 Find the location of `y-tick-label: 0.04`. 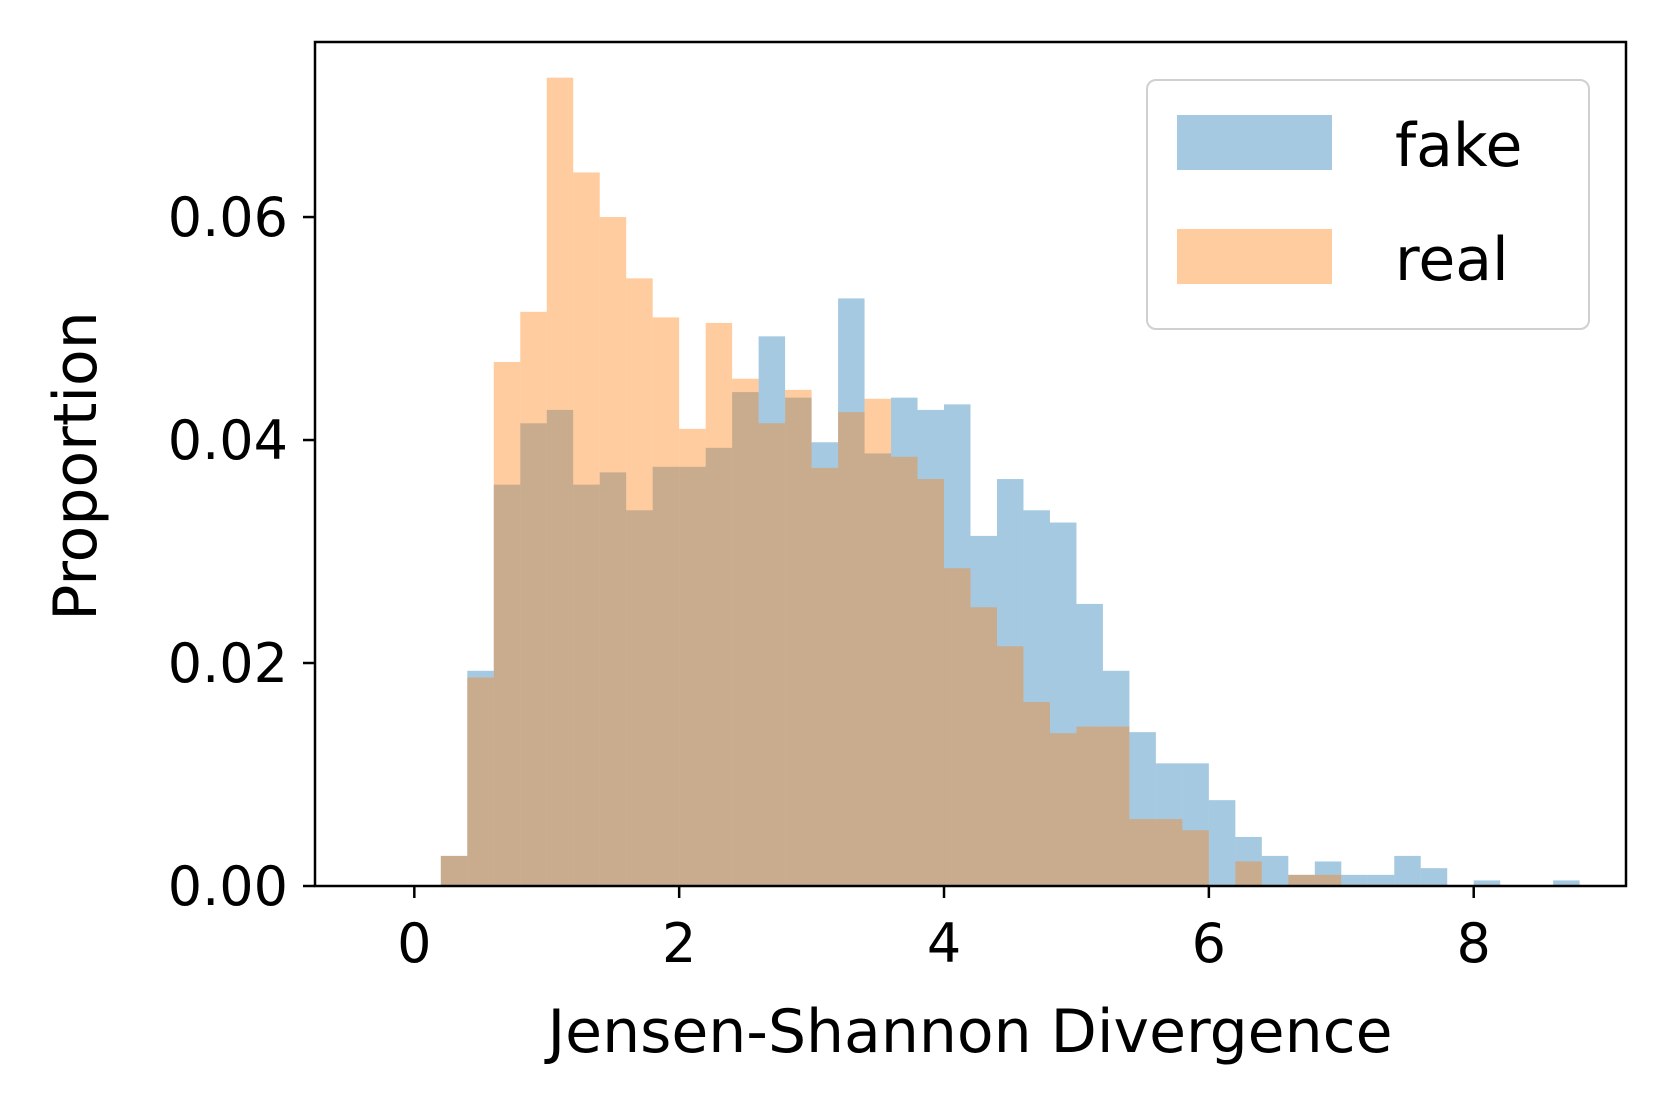

y-tick-label: 0.04 is located at coordinates (228, 440).